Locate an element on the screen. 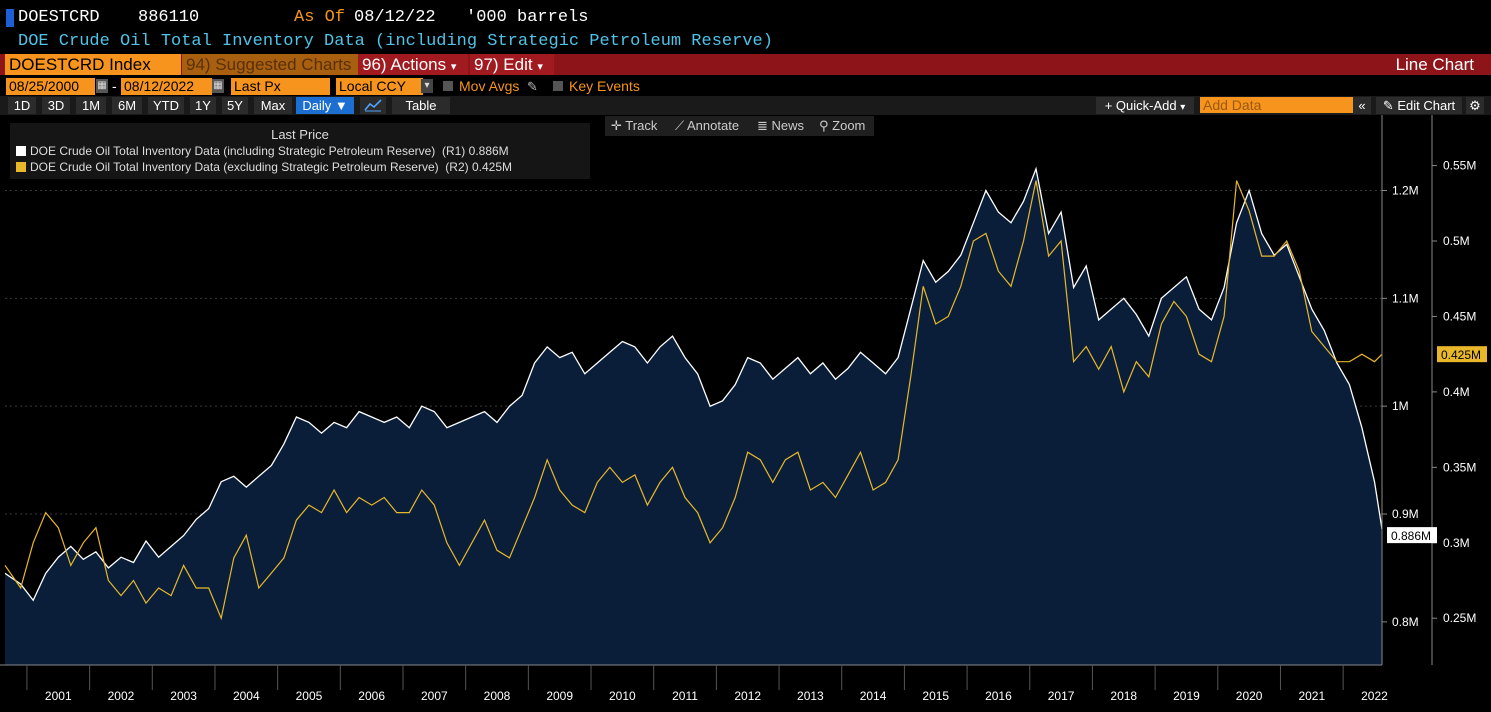 Image resolution: width=1491 pixels, height=712 pixels. x-tick-label: 2001 is located at coordinates (58, 696).